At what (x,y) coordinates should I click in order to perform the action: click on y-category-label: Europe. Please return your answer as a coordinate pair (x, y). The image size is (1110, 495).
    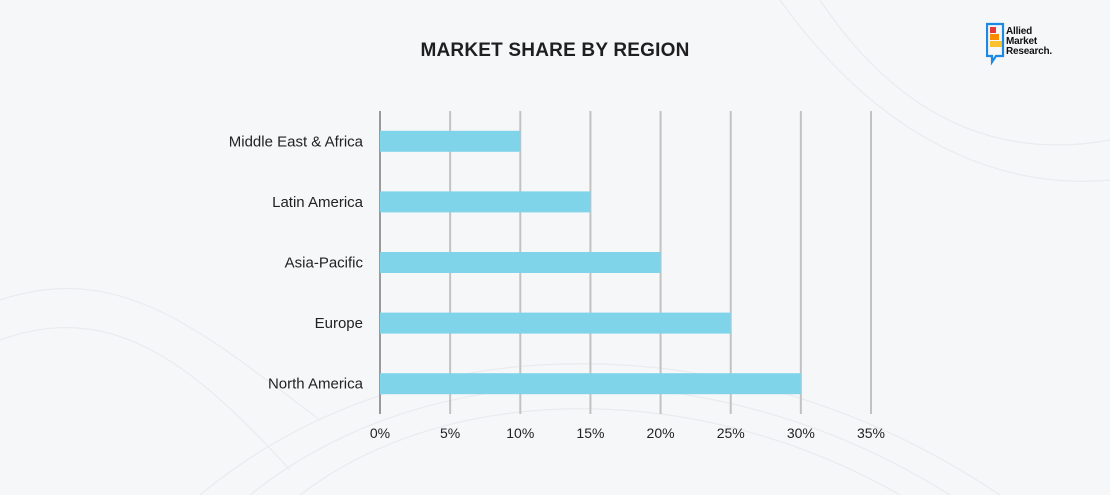
    Looking at the image, I should click on (339, 323).